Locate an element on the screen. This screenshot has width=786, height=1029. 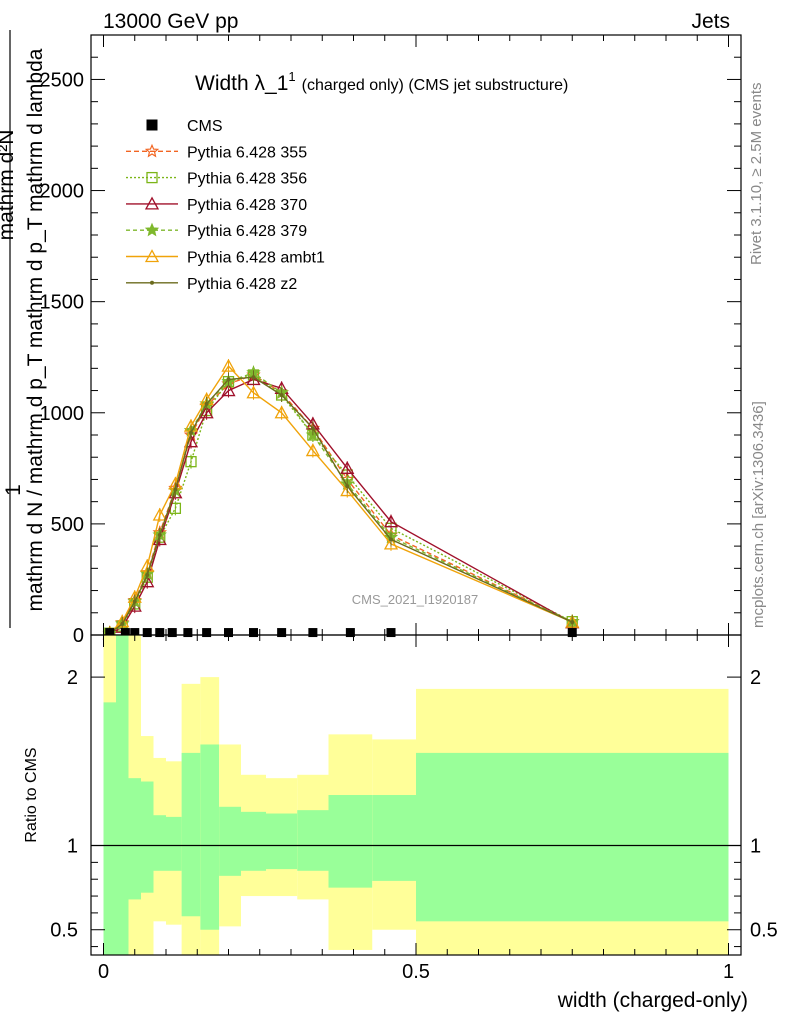
legend-entry: Pythia 6.428 356 is located at coordinates (216, 179).